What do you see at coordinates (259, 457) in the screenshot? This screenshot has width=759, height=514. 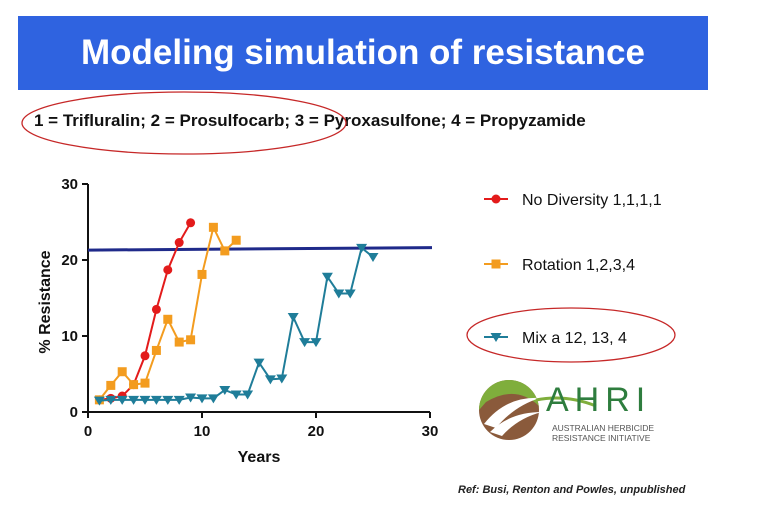 I see `x-axis-title: Years` at bounding box center [259, 457].